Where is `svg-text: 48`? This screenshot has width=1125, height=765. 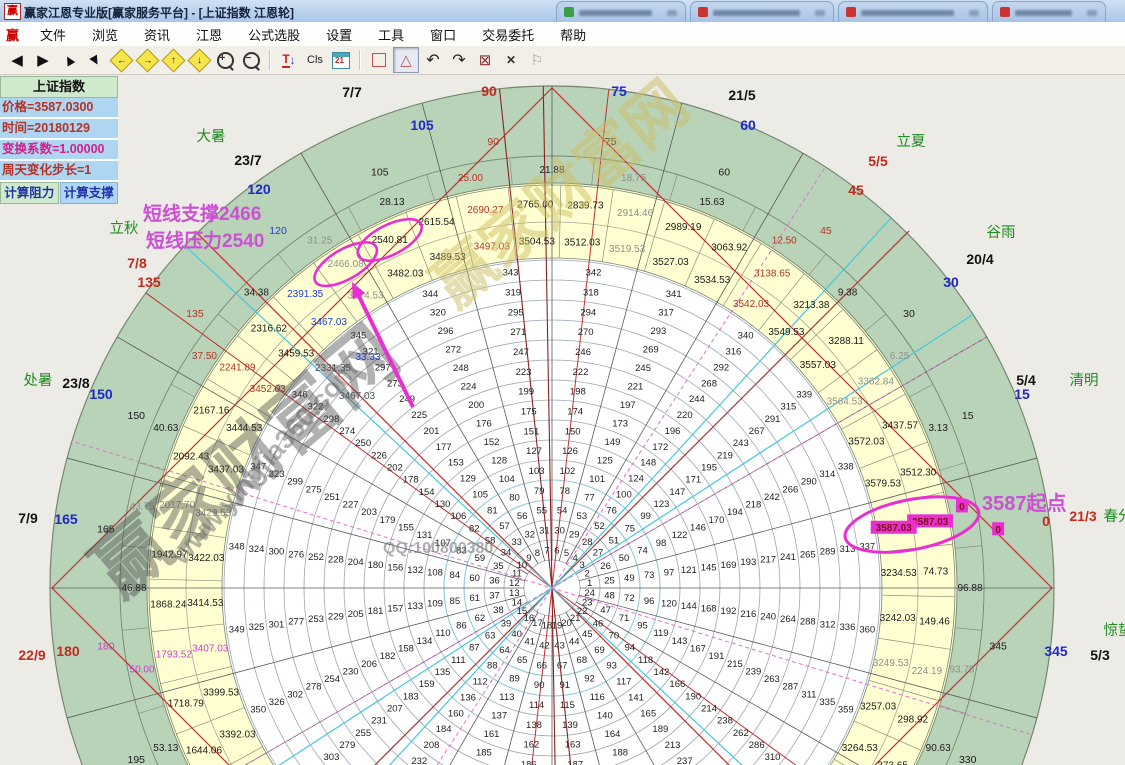
svg-text: 48 is located at coordinates (609, 596).